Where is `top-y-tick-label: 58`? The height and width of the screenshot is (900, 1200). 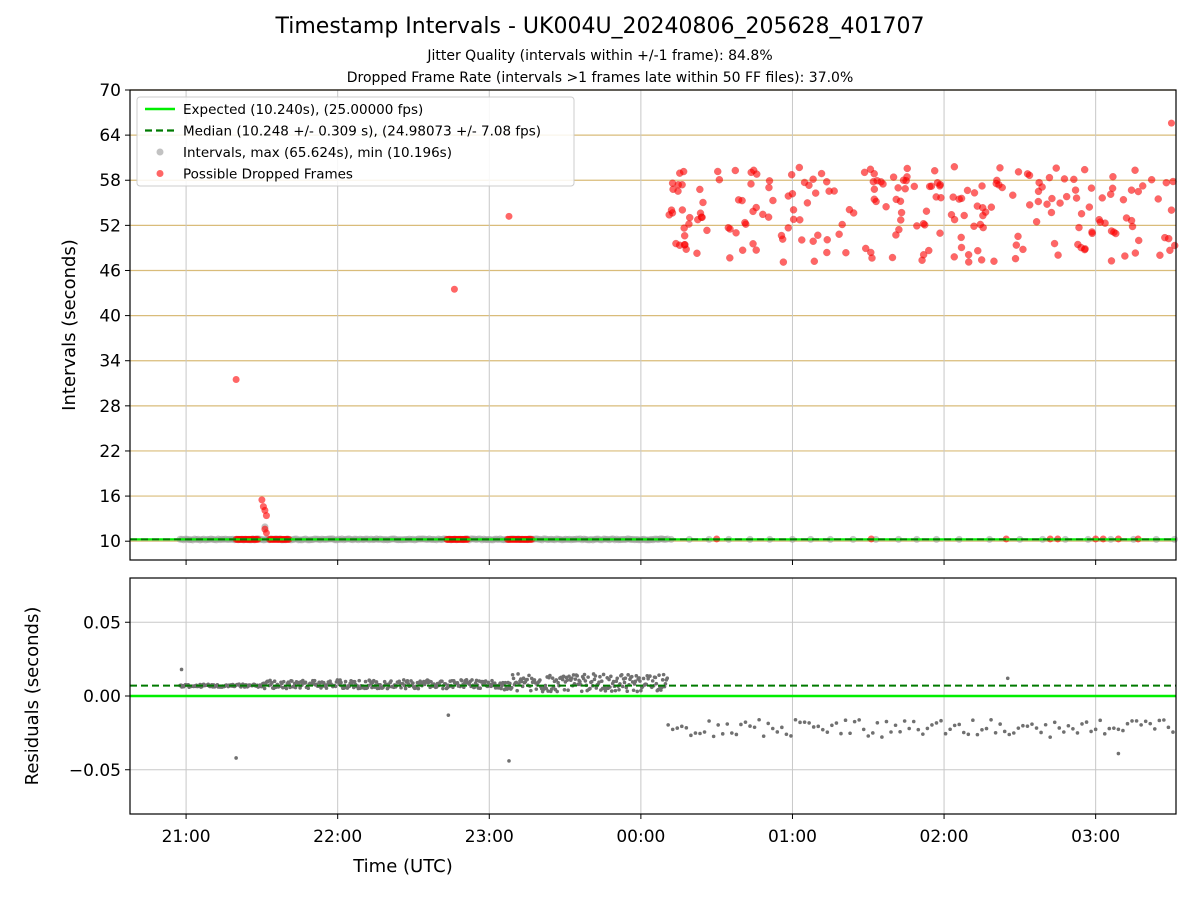
top-y-tick-label: 58 is located at coordinates (110, 181).